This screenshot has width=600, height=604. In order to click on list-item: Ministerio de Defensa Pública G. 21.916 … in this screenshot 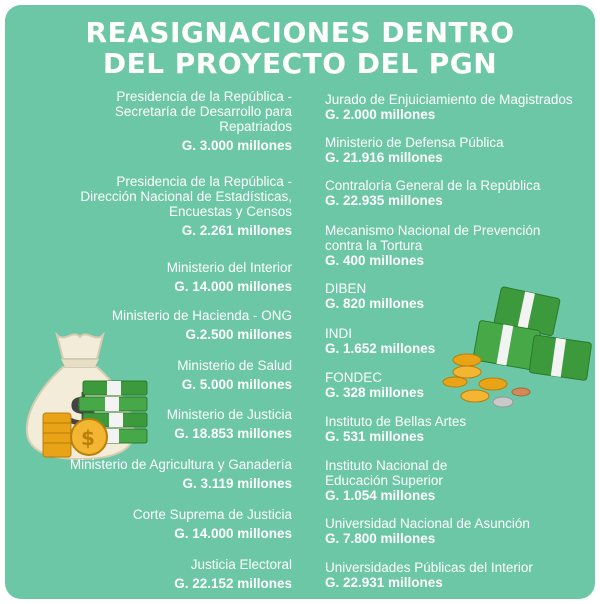, I will do `click(457, 150)`.